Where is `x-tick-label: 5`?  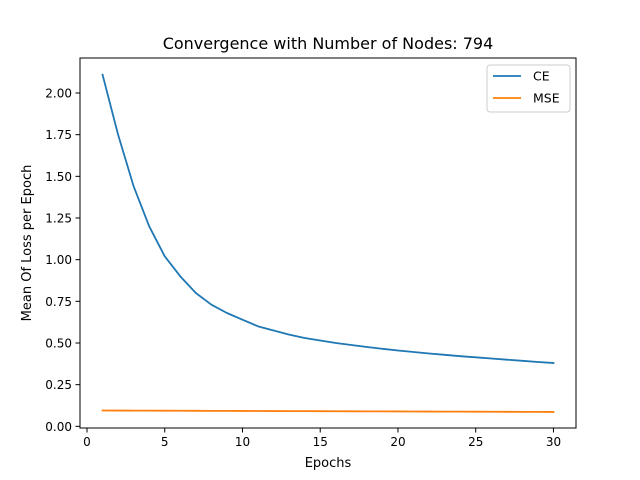 x-tick-label: 5 is located at coordinates (165, 442).